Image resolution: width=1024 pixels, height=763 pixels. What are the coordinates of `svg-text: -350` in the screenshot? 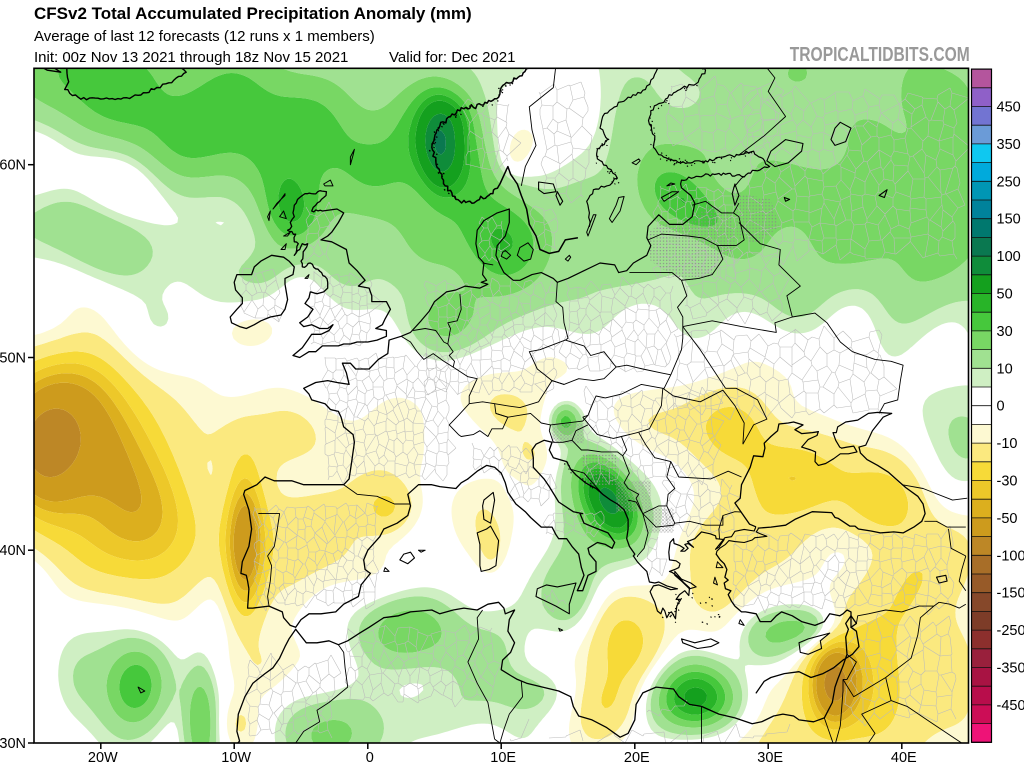 It's located at (1010, 669).